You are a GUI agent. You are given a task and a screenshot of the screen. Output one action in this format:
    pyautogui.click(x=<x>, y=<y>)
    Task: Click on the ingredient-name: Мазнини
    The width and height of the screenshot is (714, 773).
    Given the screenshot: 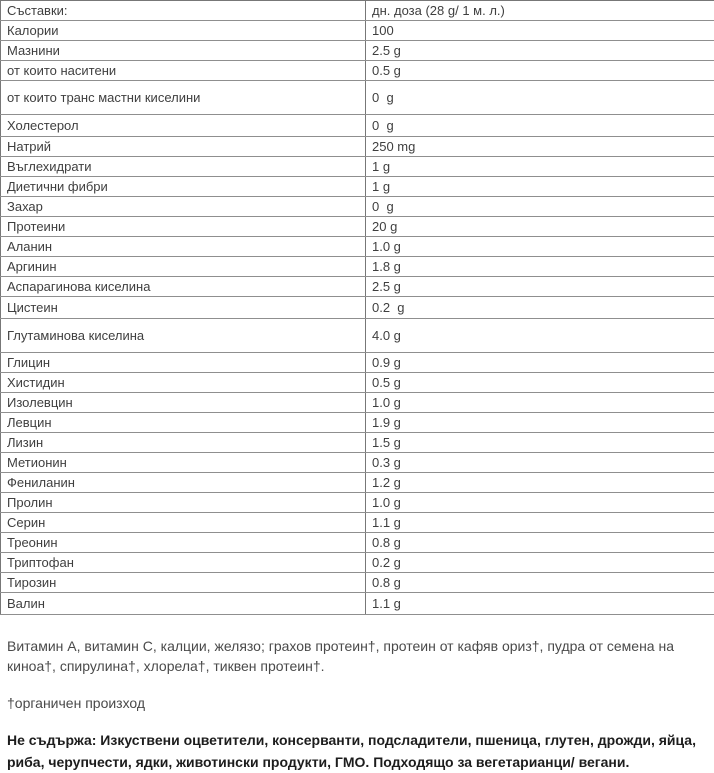 What is the action you would take?
    pyautogui.click(x=183, y=51)
    